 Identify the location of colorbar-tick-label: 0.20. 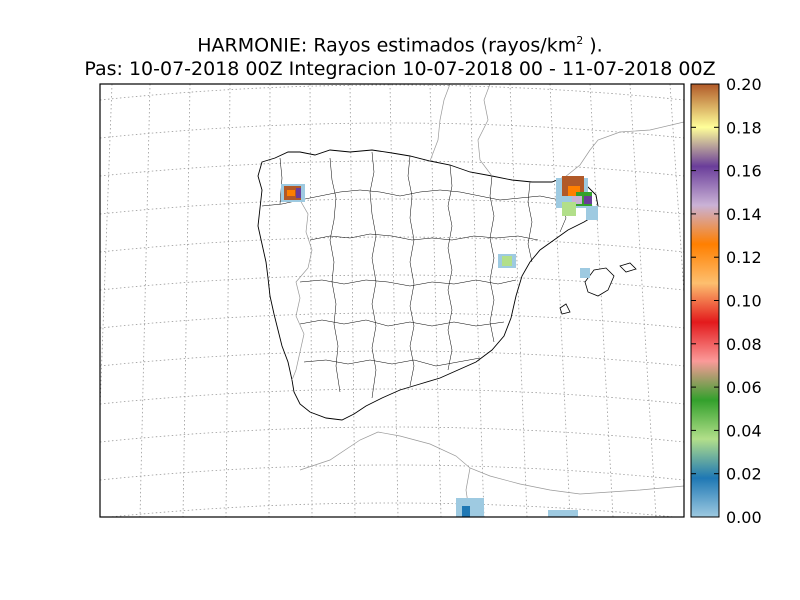
(744, 84).